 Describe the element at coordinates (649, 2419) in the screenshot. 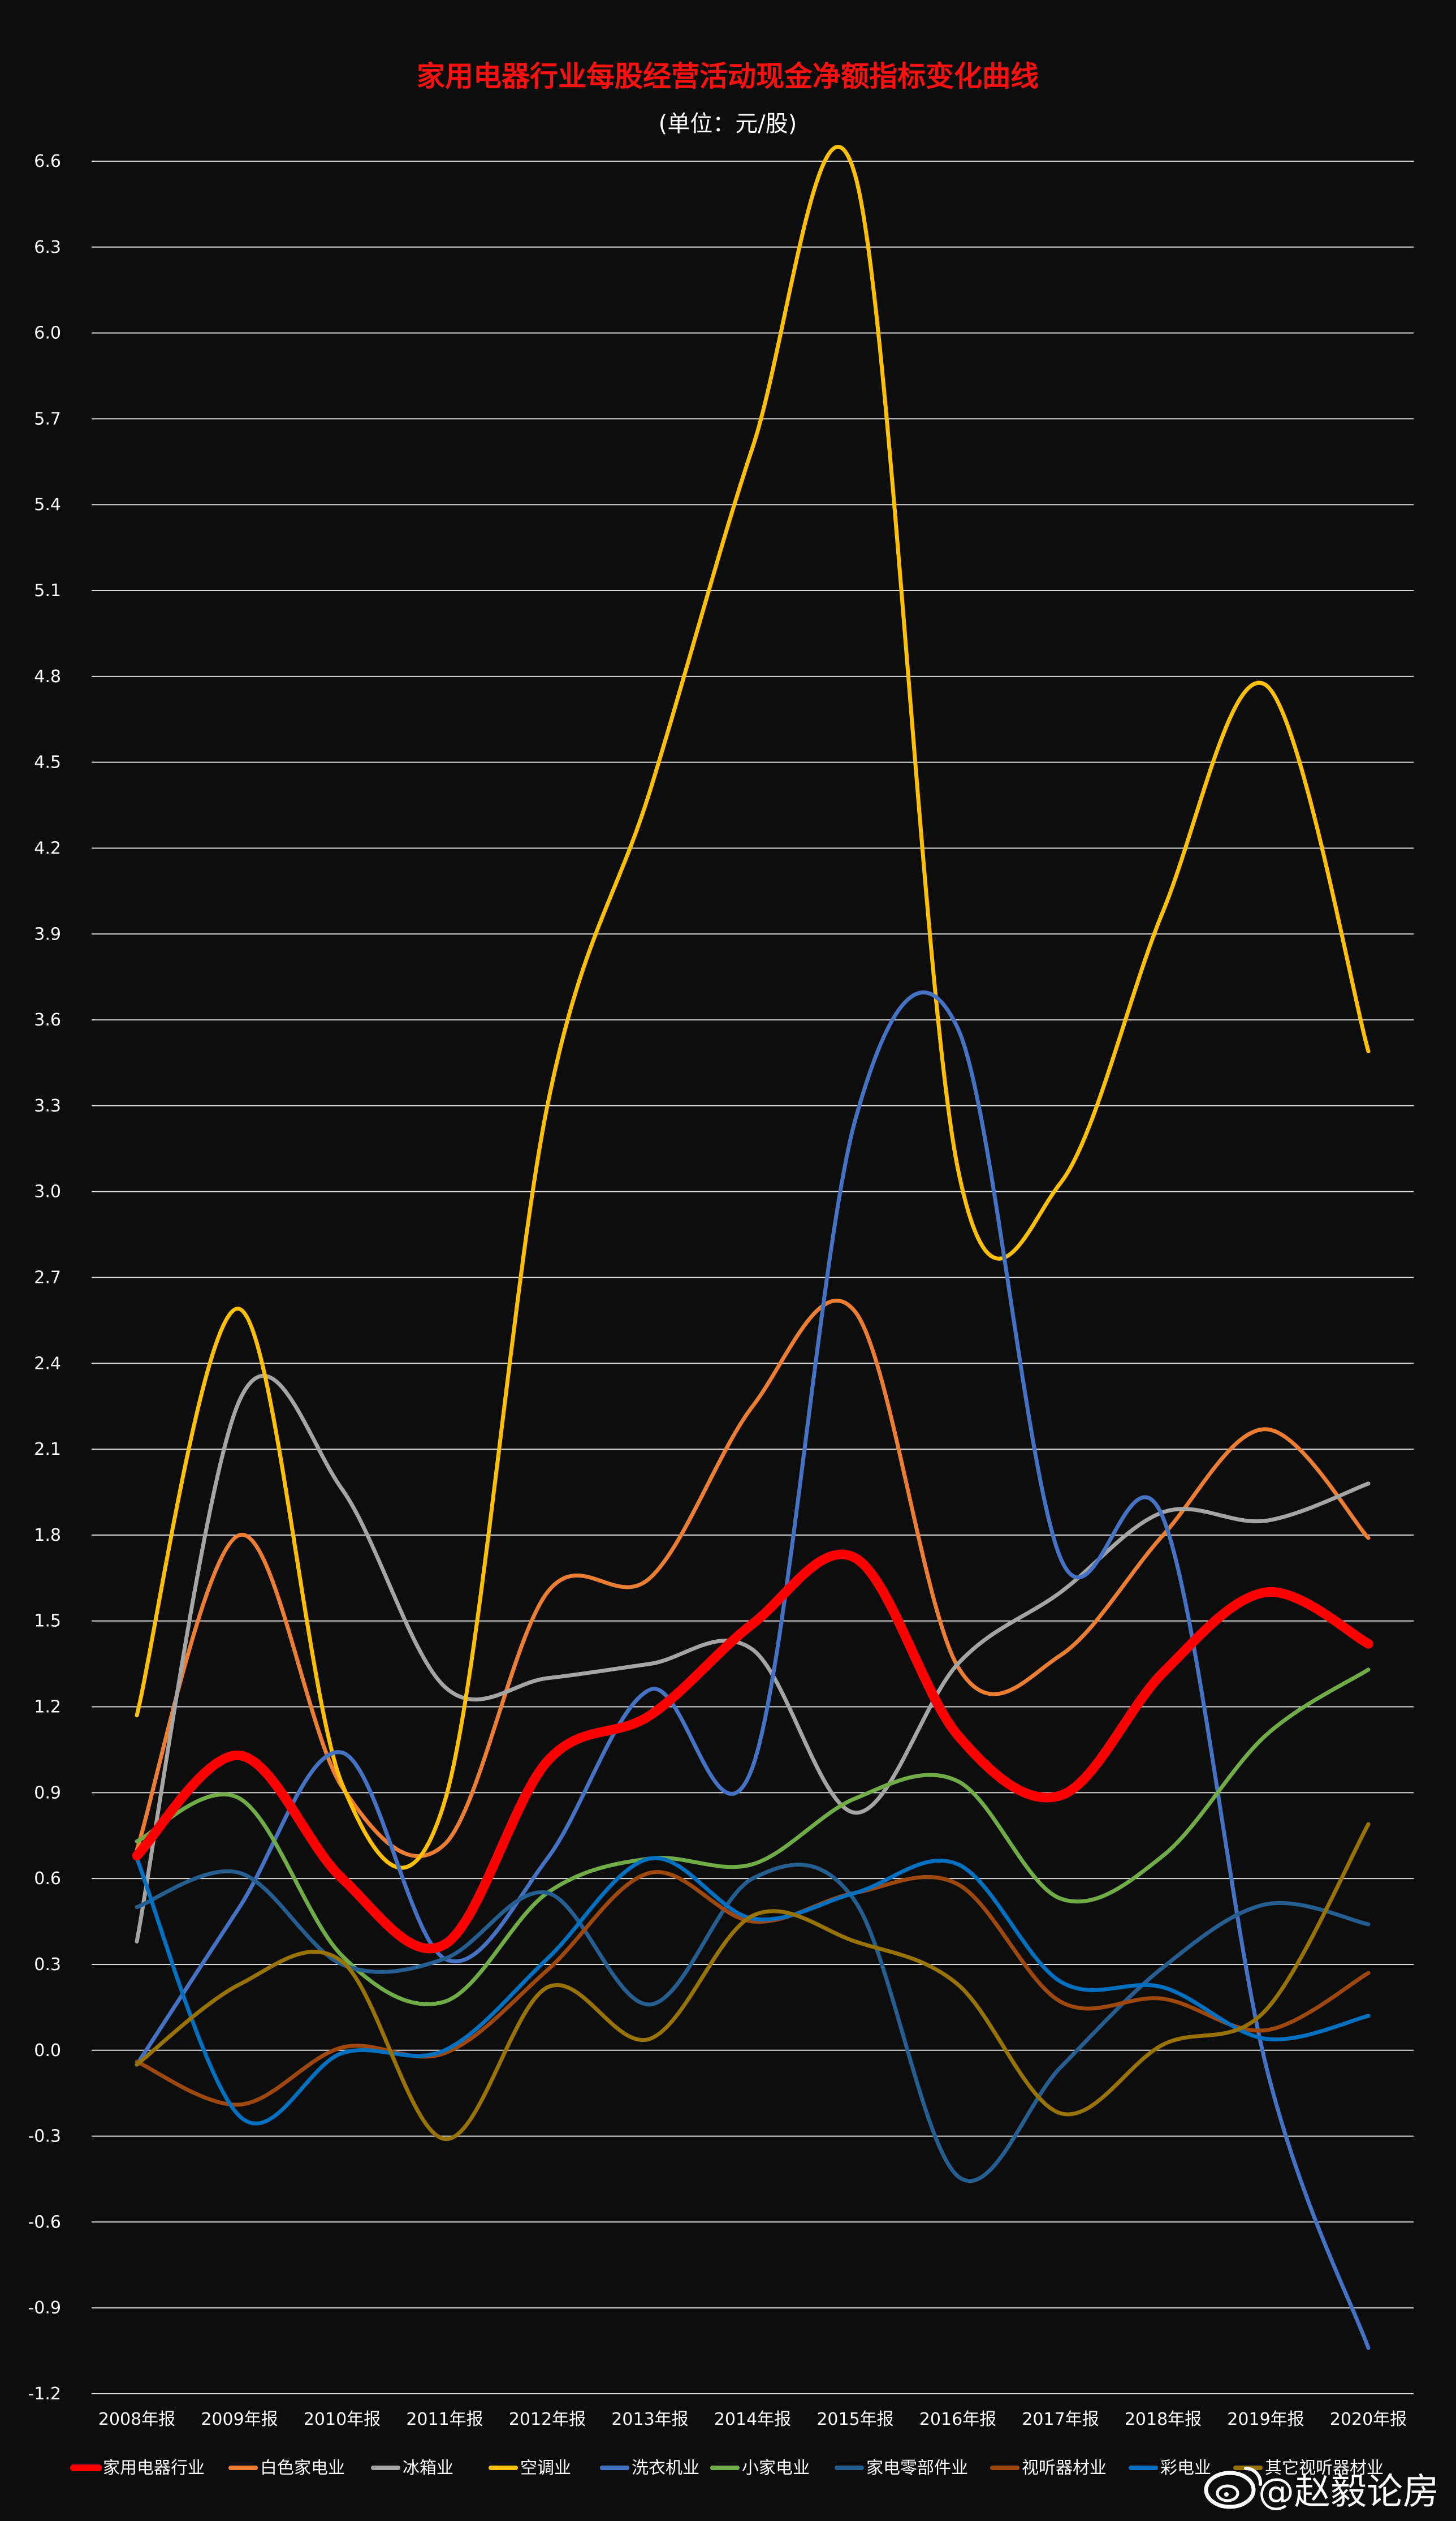

I see `x-tick-label: 2013年报` at that location.